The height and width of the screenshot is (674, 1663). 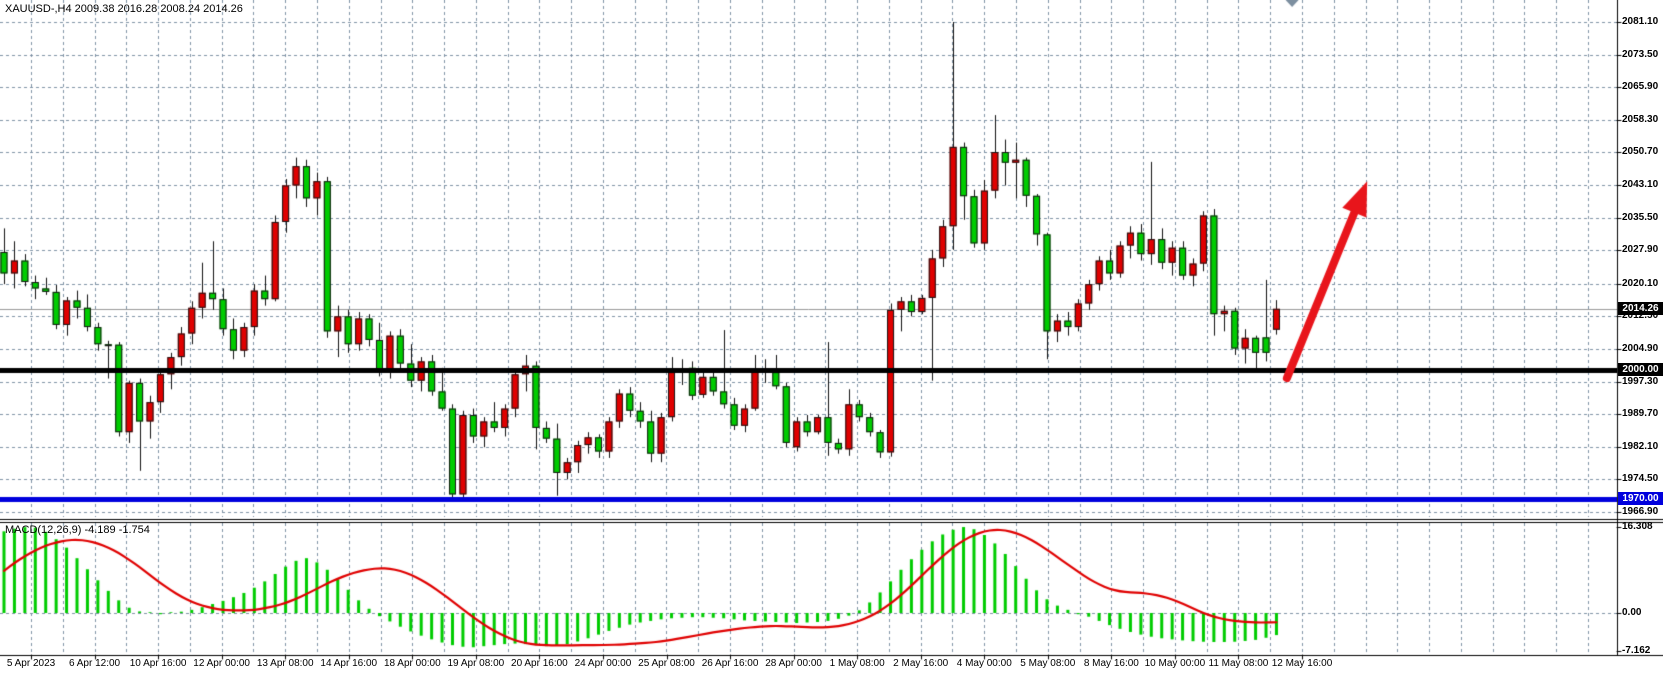 What do you see at coordinates (94, 663) in the screenshot?
I see `time-axis-label: 6 Apr 12:00` at bounding box center [94, 663].